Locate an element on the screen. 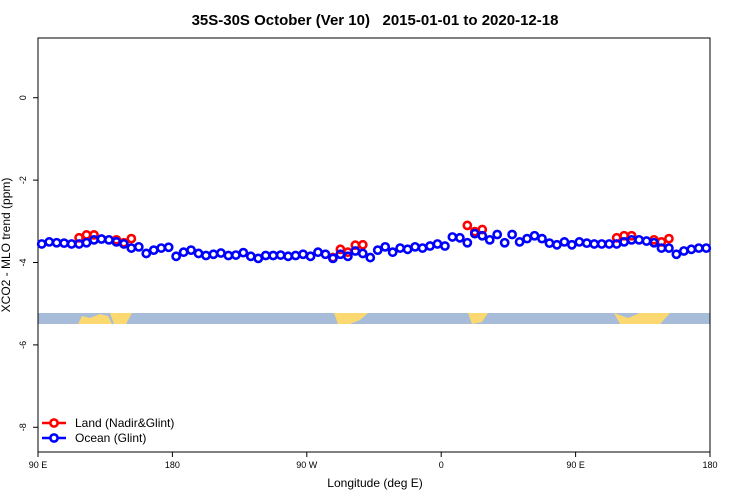 The width and height of the screenshot is (750, 500). x-tick-label: 90 W is located at coordinates (307, 465).